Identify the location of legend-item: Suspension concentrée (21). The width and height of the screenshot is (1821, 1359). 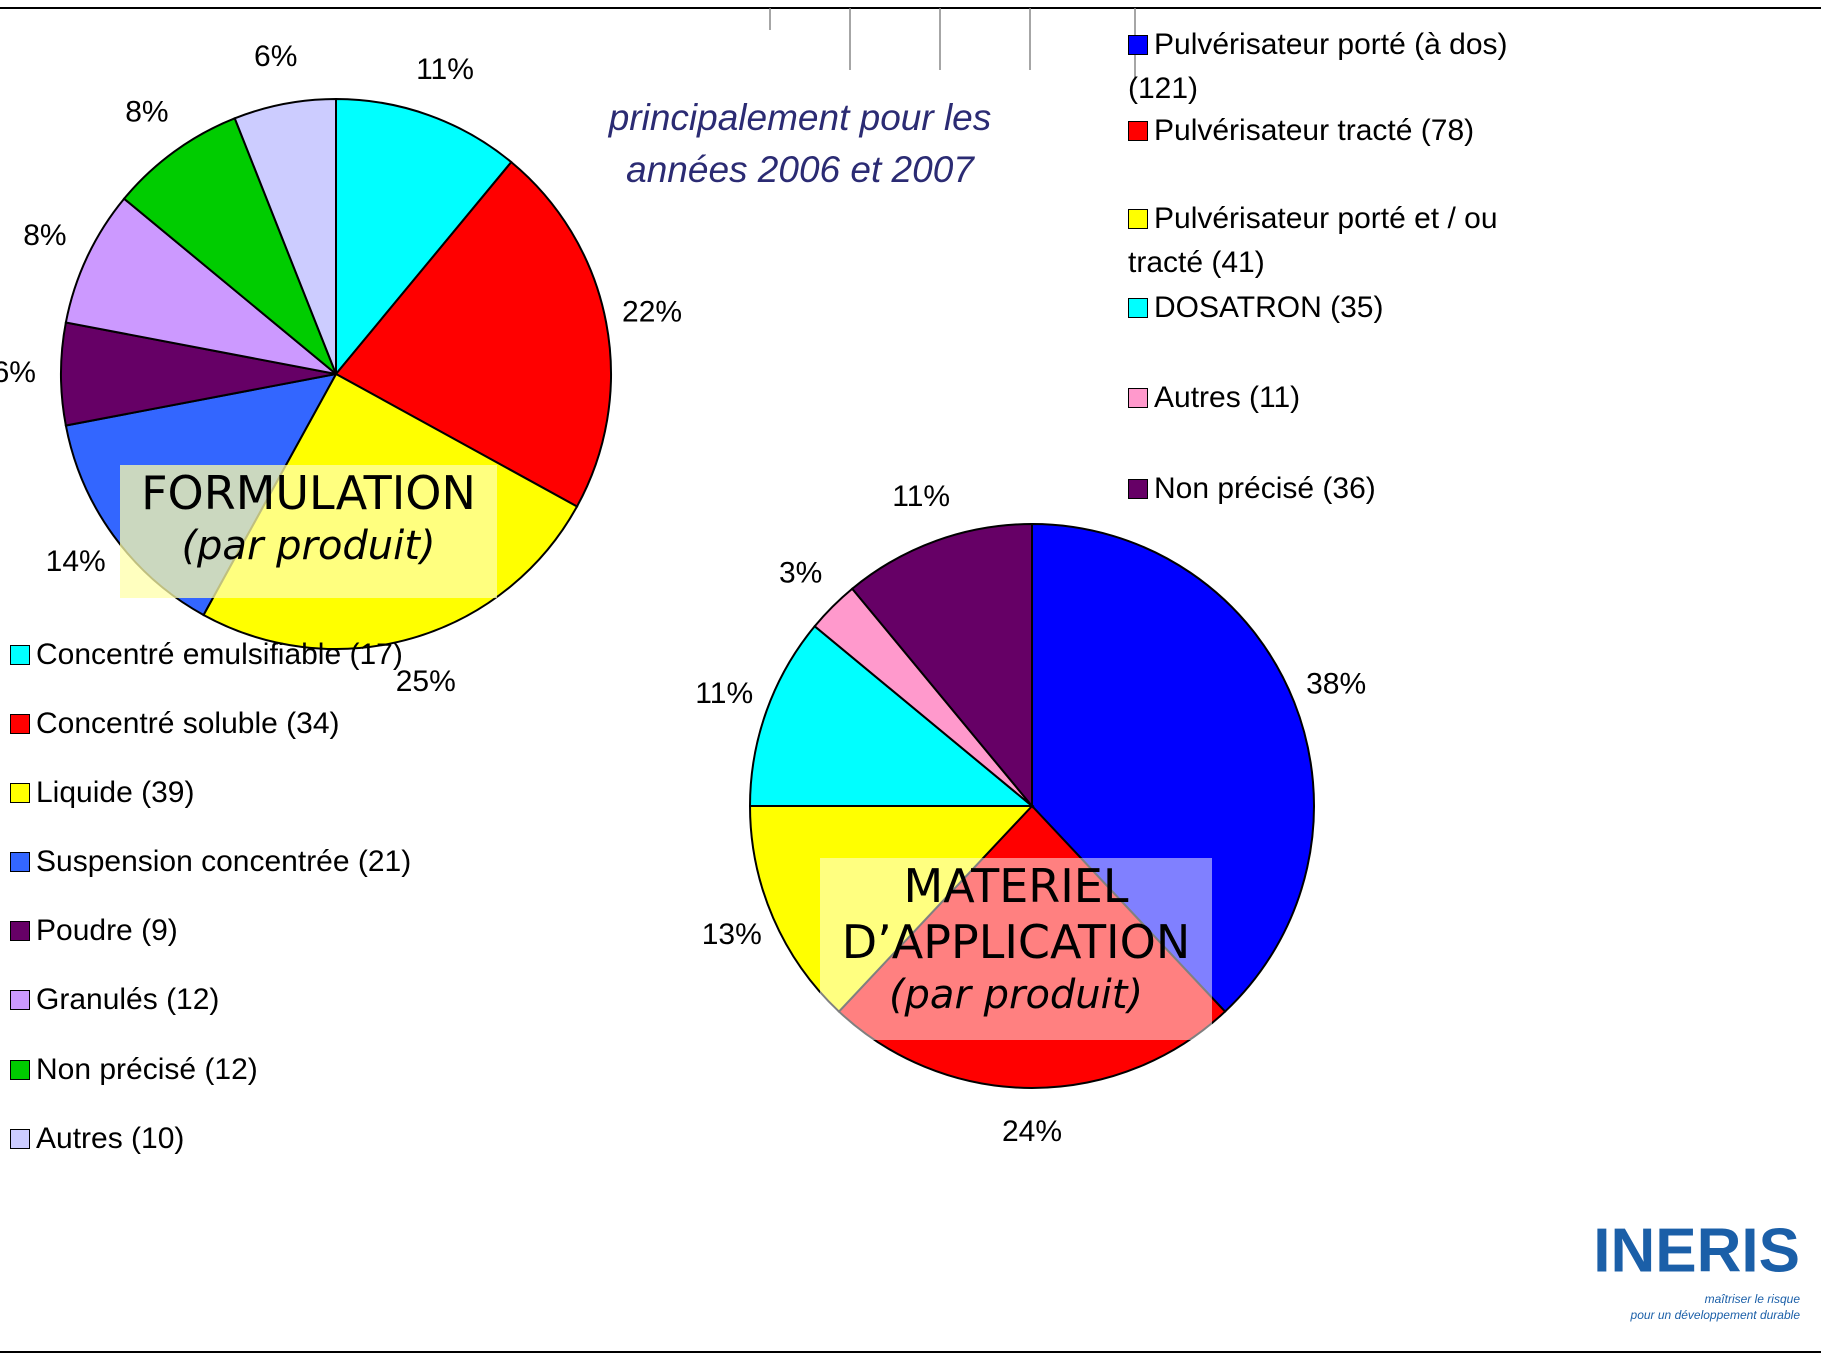
(220, 862).